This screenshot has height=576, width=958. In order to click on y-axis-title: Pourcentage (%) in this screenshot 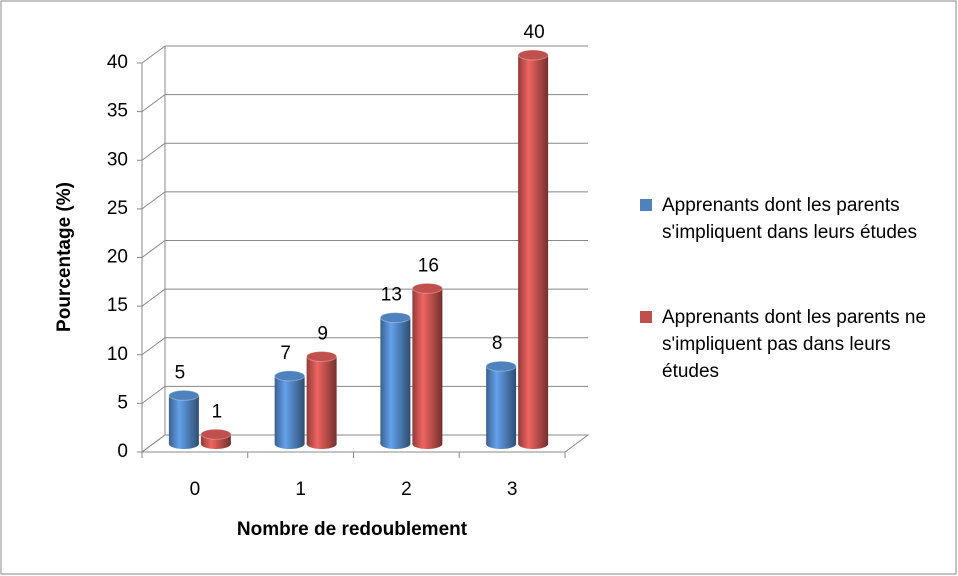, I will do `click(64, 257)`.